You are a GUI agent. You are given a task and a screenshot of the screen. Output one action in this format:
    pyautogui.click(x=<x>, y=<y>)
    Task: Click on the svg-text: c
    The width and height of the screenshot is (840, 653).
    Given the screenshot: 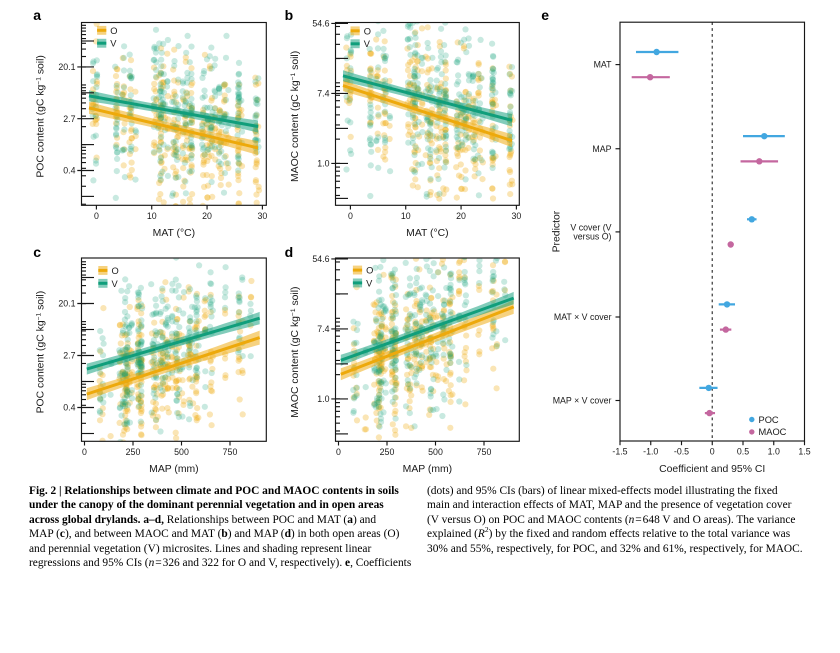 What is the action you would take?
    pyautogui.click(x=37, y=252)
    